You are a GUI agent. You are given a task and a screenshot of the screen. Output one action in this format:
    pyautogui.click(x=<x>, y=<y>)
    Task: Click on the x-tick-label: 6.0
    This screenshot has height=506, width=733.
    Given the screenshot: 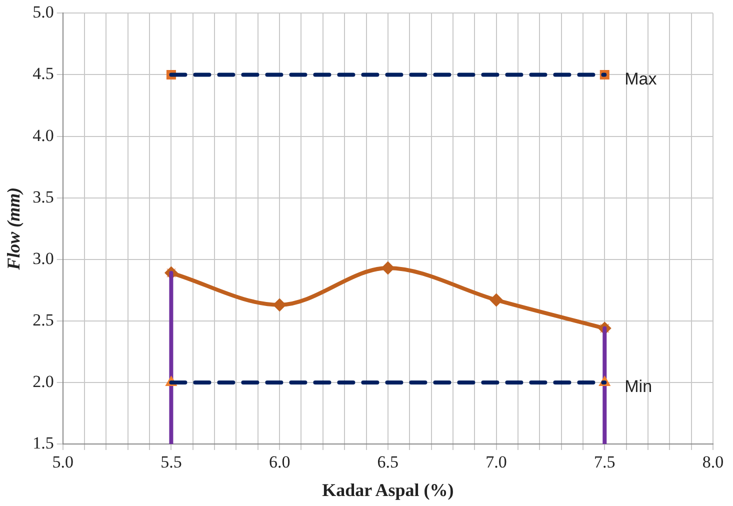 What is the action you would take?
    pyautogui.click(x=279, y=462)
    